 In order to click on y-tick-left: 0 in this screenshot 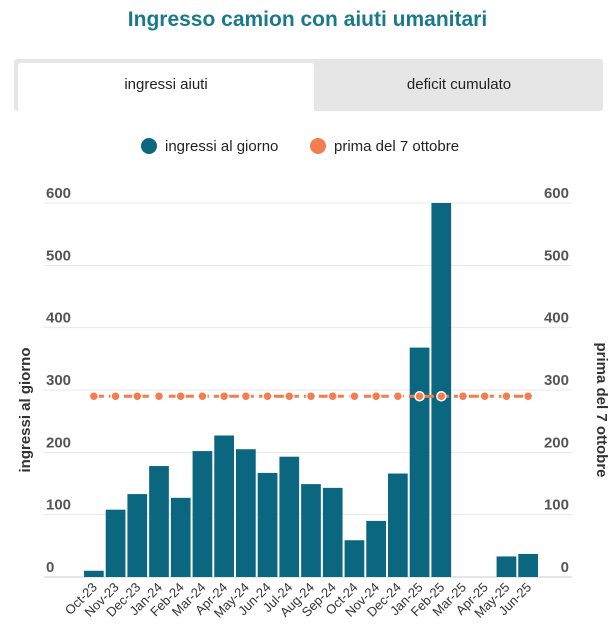, I will do `click(50, 567)`.